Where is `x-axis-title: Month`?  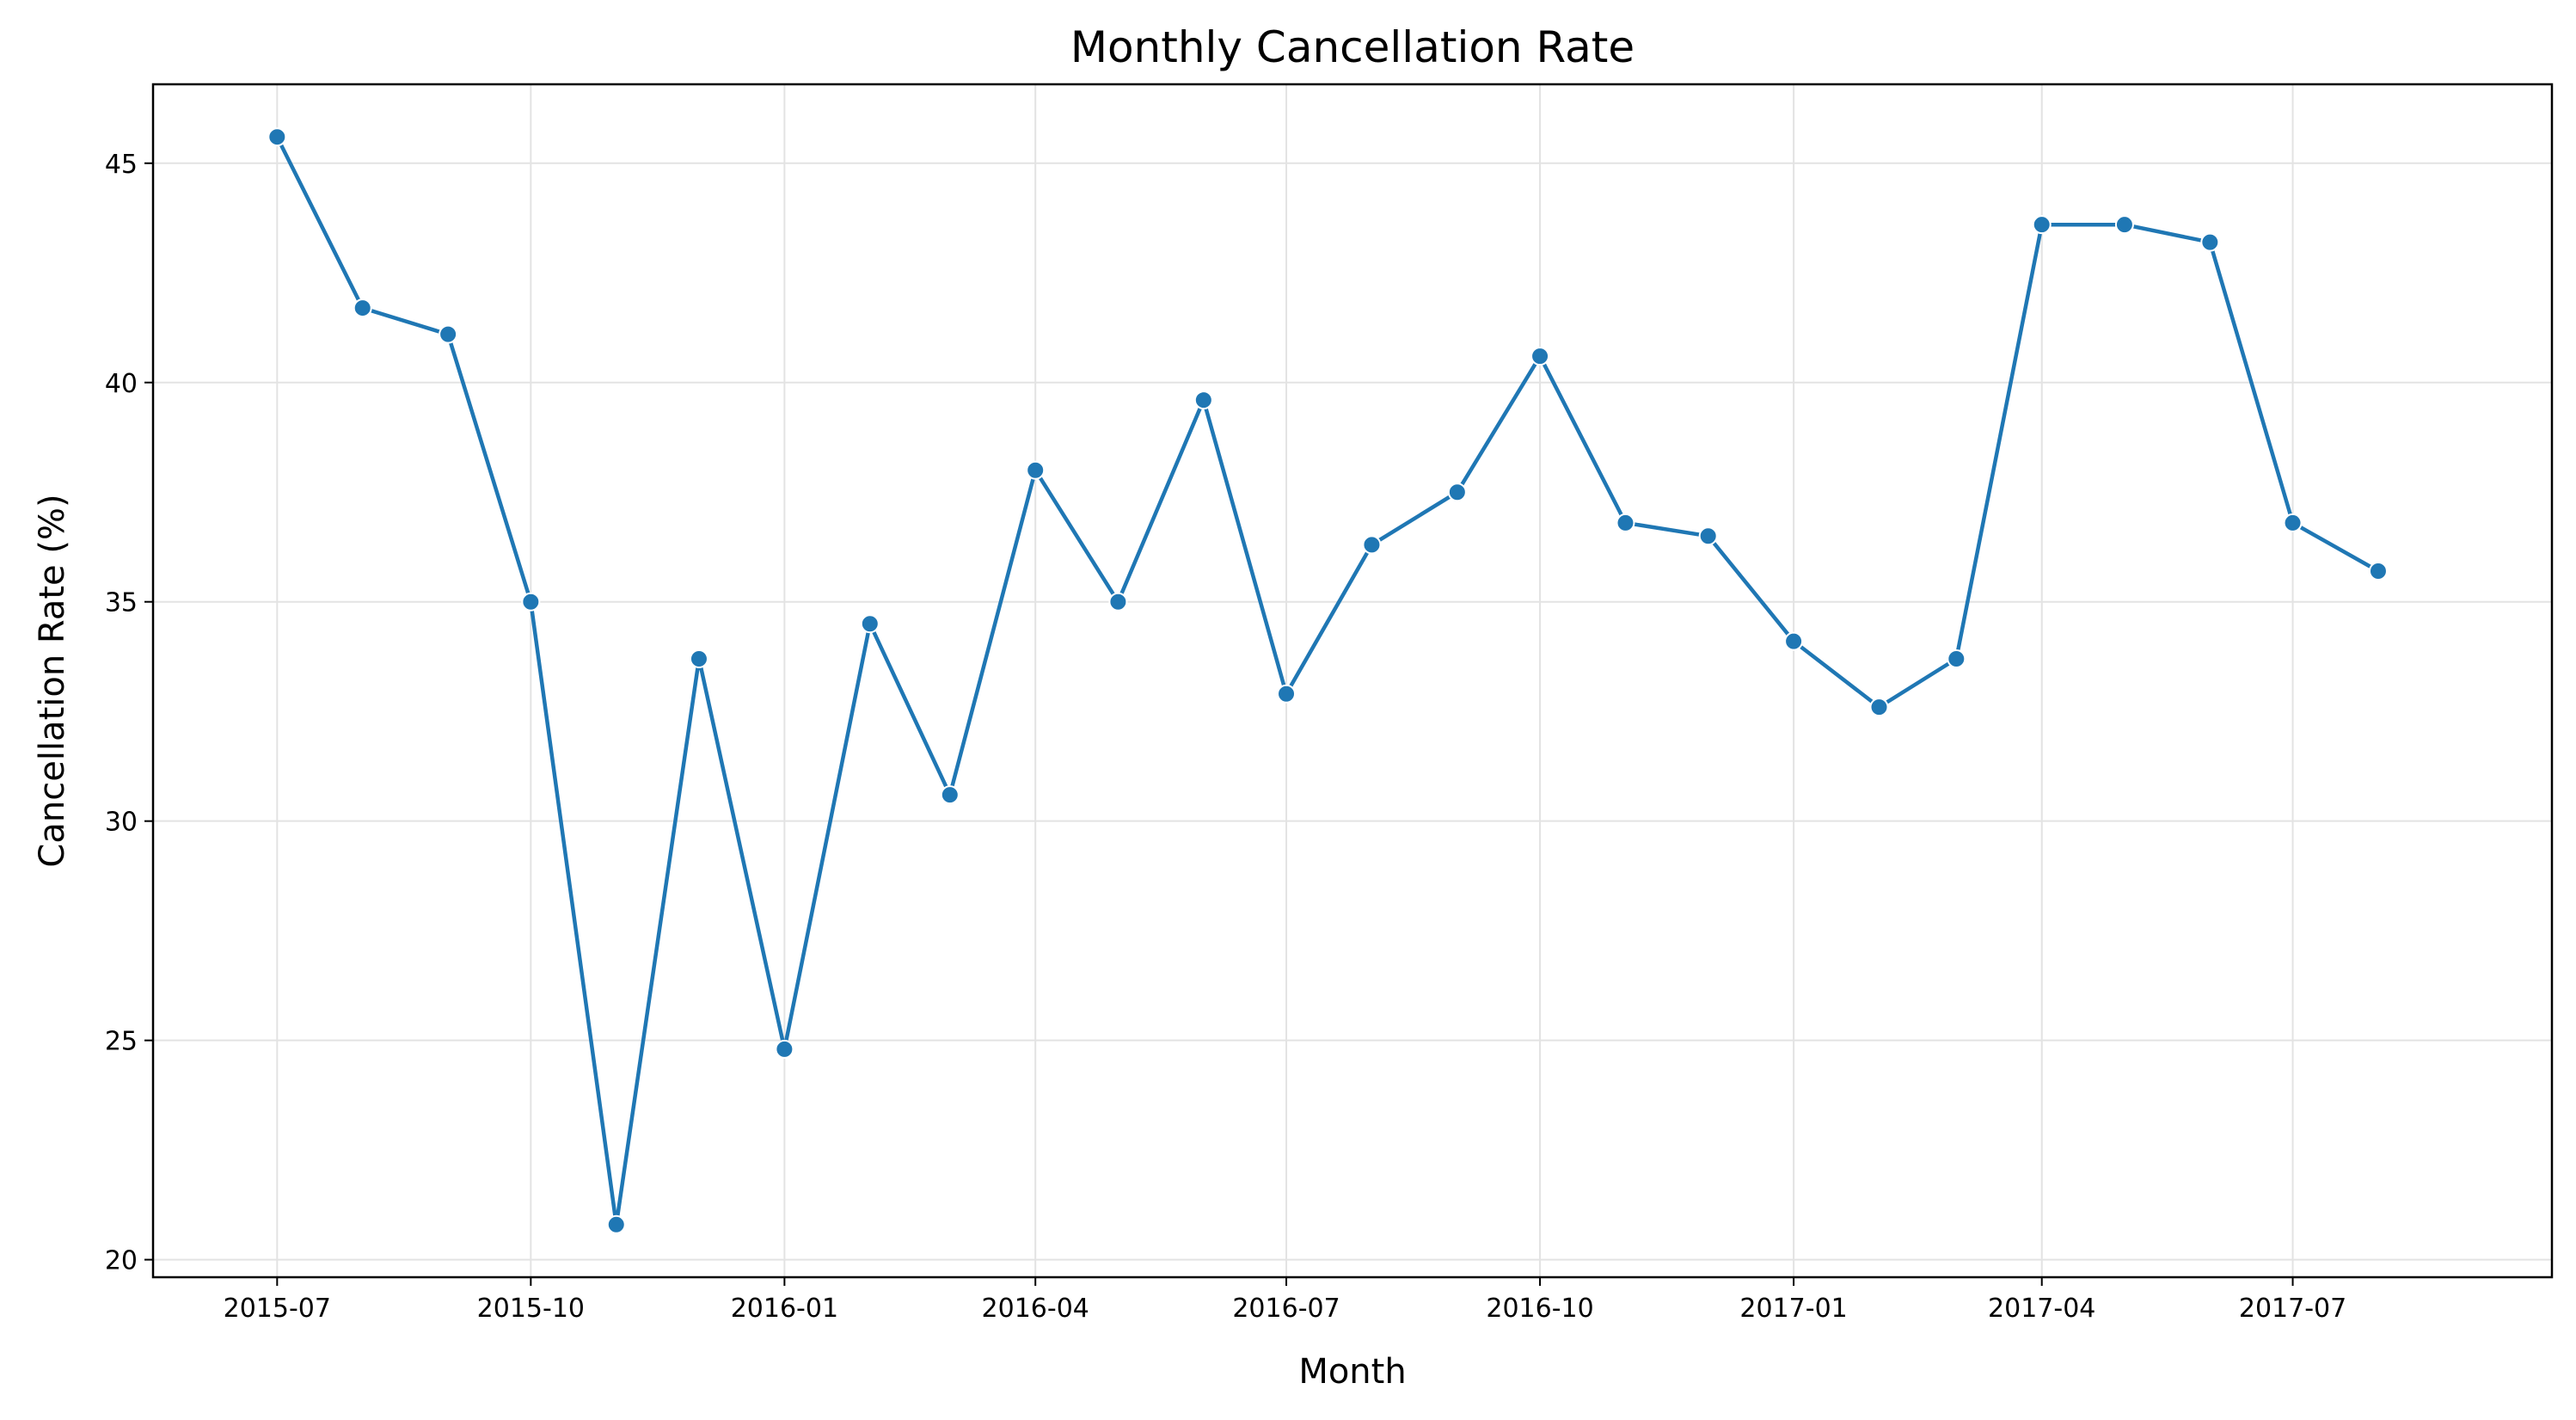 x-axis-title: Month is located at coordinates (1352, 1372).